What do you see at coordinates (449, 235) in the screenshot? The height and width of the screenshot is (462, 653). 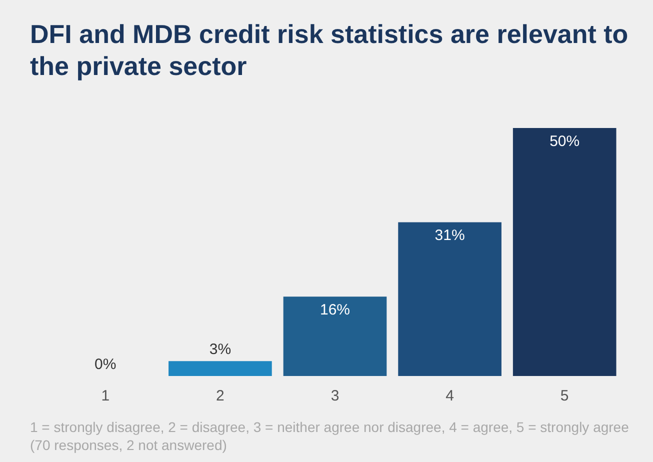 I see `data-label: 31%` at bounding box center [449, 235].